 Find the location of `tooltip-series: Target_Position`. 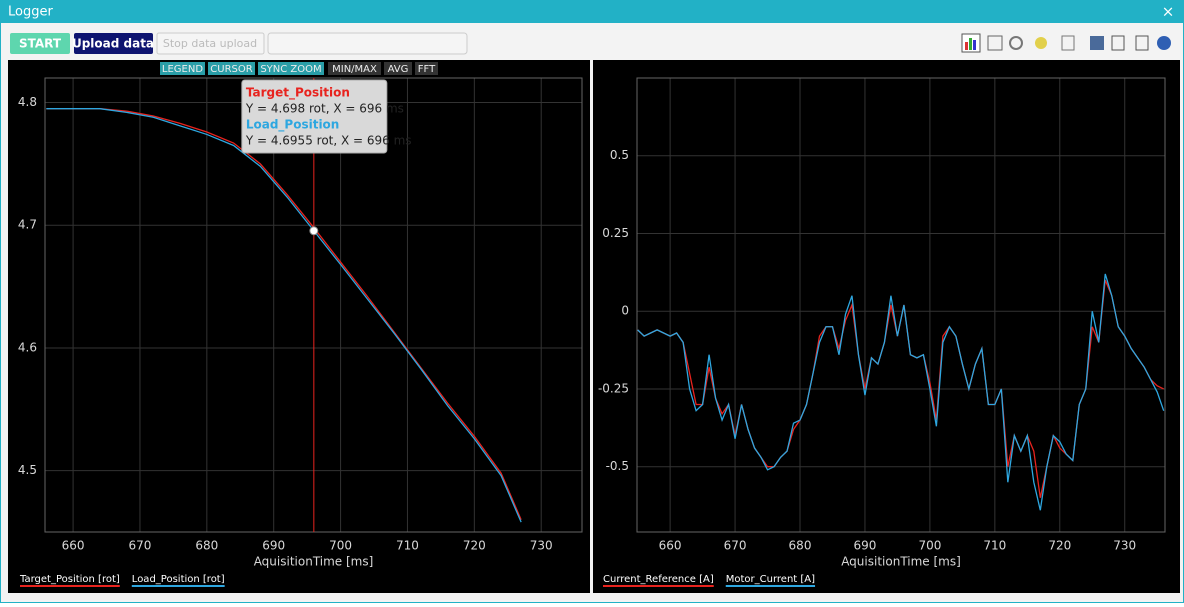

tooltip-series: Target_Position is located at coordinates (298, 93).